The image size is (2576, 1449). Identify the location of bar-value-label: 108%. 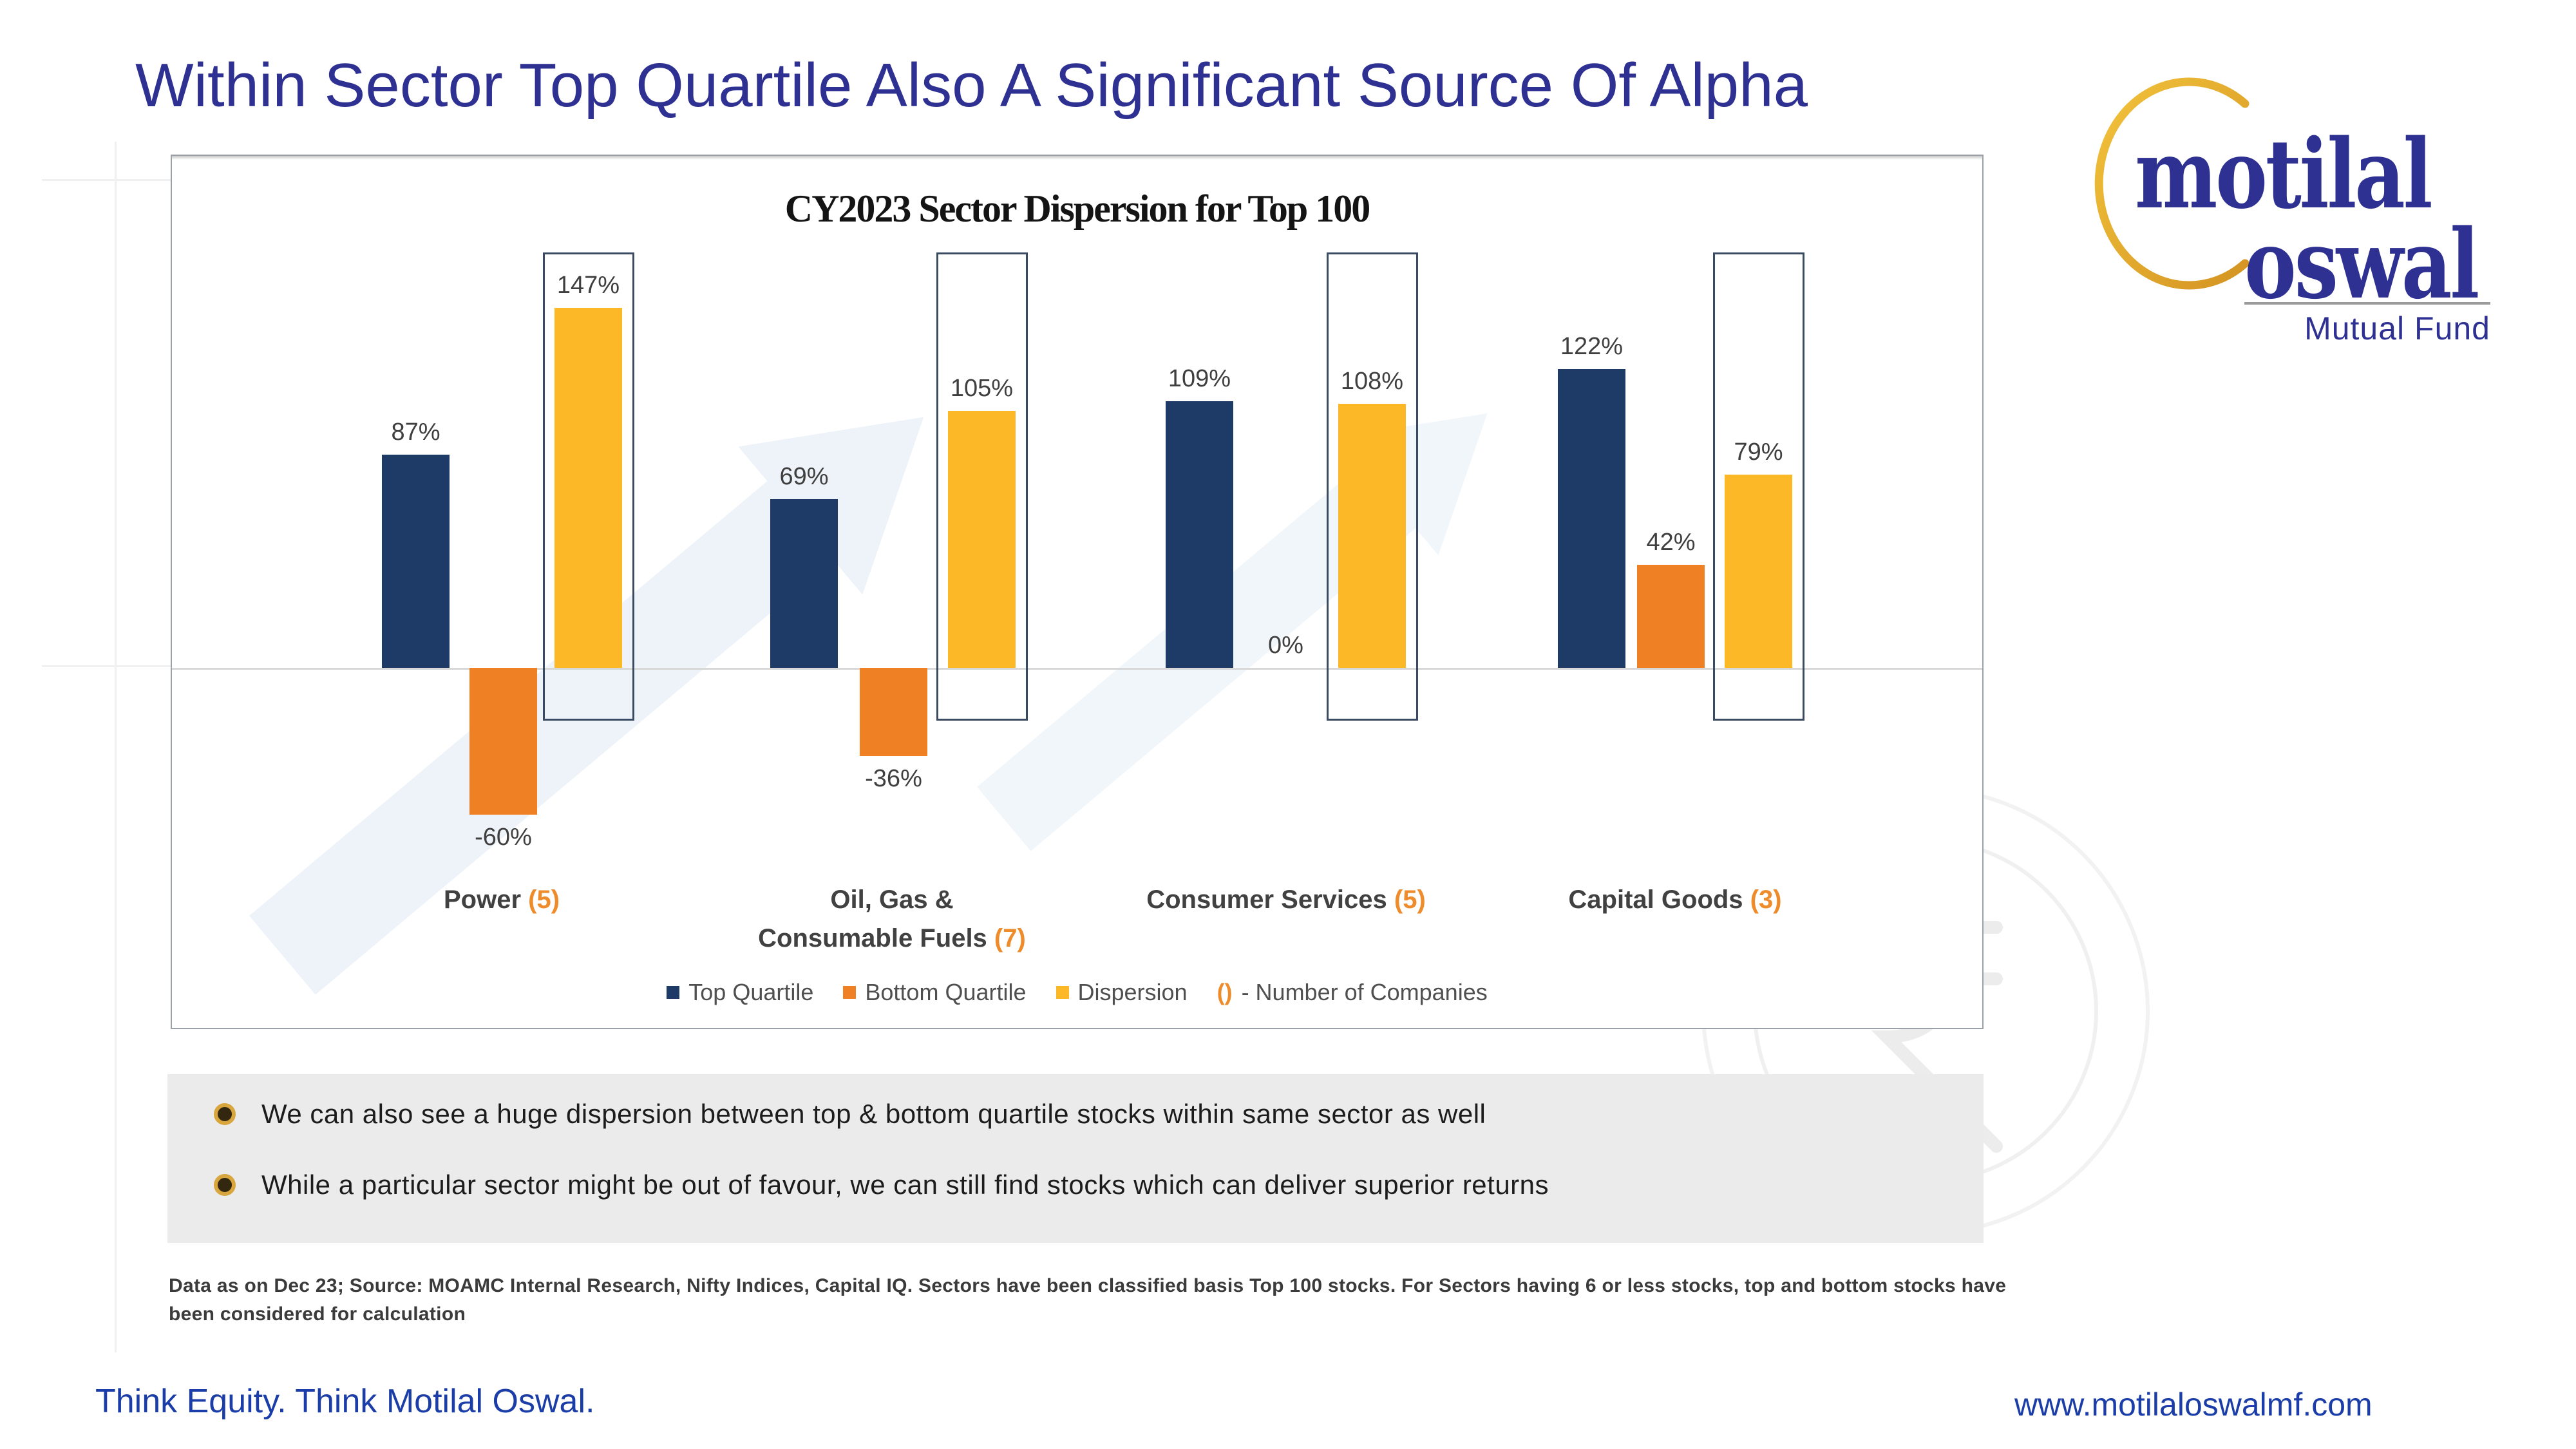
(1372, 381).